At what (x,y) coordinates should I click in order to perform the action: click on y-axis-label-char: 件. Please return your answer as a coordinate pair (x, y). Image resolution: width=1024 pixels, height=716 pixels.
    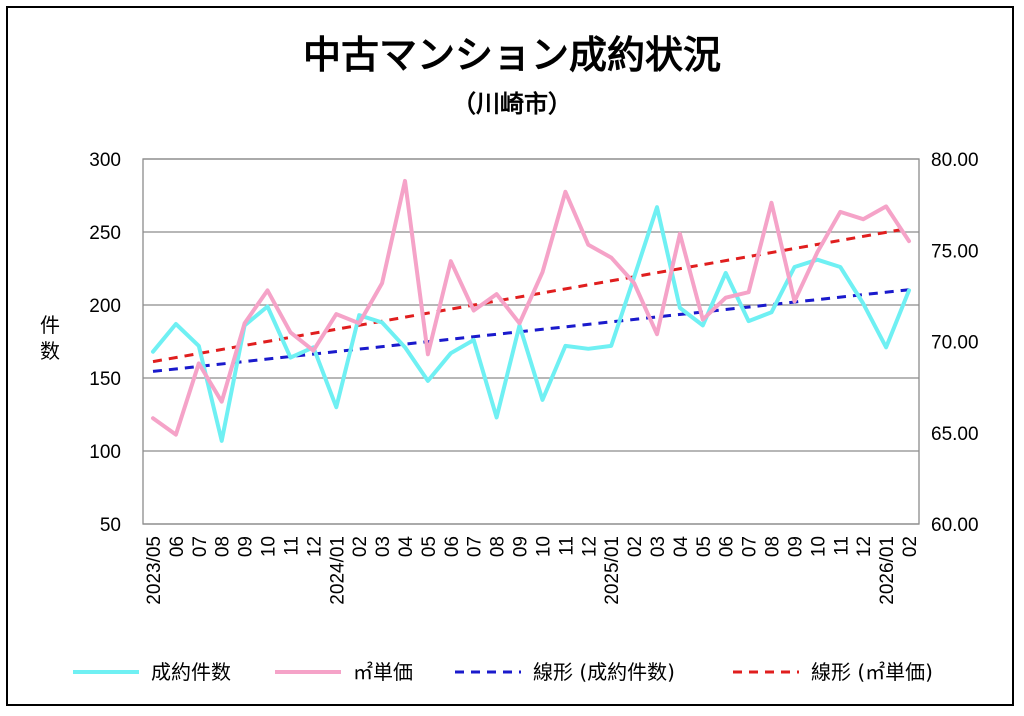
    Looking at the image, I should click on (50, 325).